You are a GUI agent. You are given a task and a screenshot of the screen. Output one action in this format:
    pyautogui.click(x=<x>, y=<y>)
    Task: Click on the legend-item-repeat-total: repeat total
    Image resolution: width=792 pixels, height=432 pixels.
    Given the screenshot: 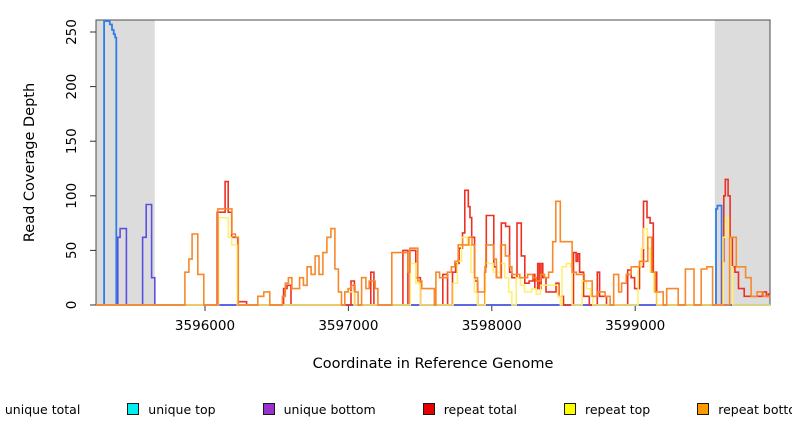 What is the action you would take?
    pyautogui.click(x=469, y=409)
    